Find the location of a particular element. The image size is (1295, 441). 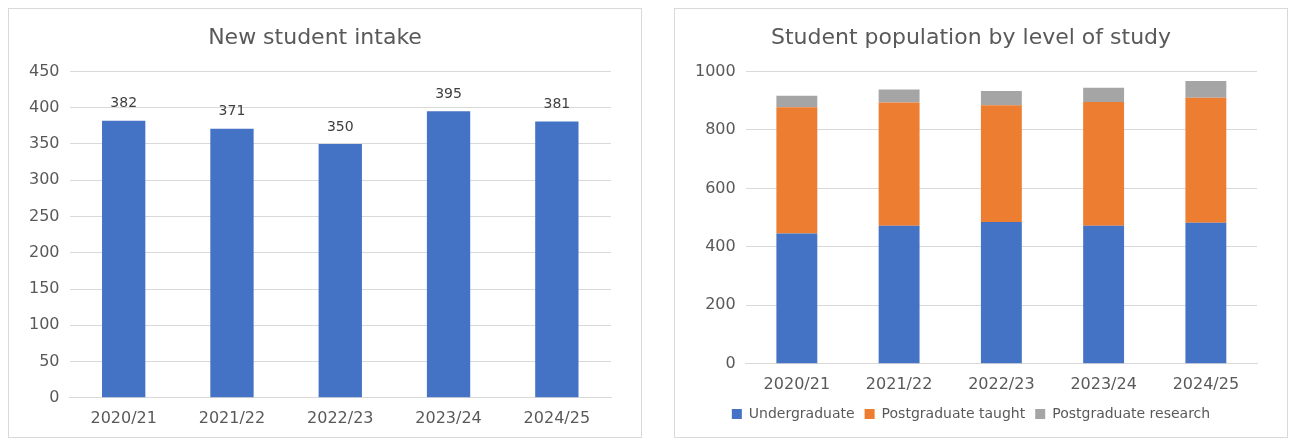

y-tick-label: 350 is located at coordinates (44, 143).